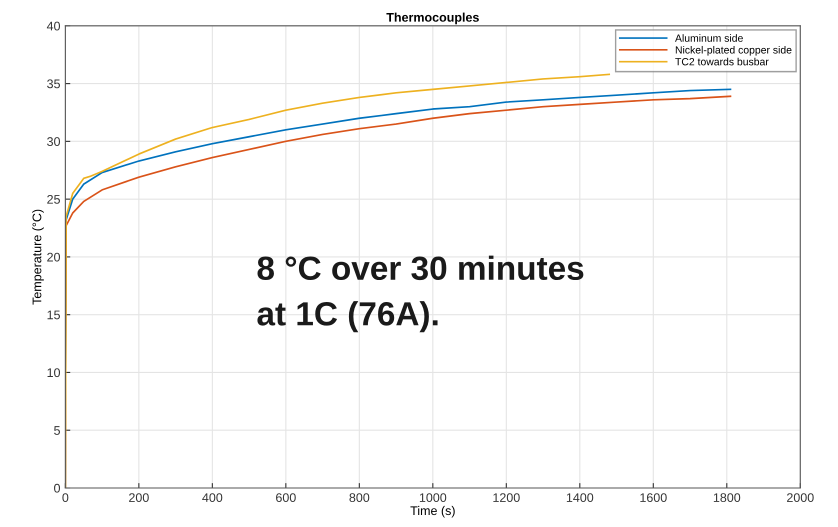 The image size is (838, 527). I want to click on x-tick-label: 1600, so click(653, 497).